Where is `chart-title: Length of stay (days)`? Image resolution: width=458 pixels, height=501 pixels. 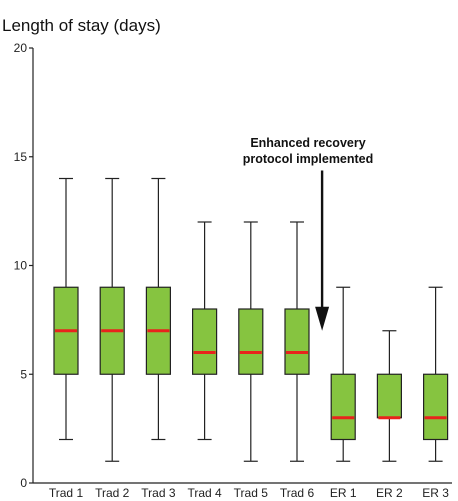 chart-title: Length of stay (days) is located at coordinates (81, 25).